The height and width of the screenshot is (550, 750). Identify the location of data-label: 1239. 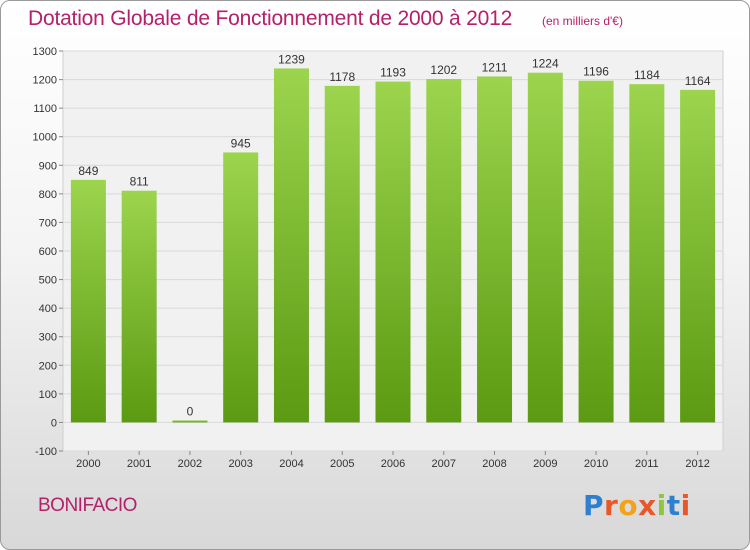
(291, 59).